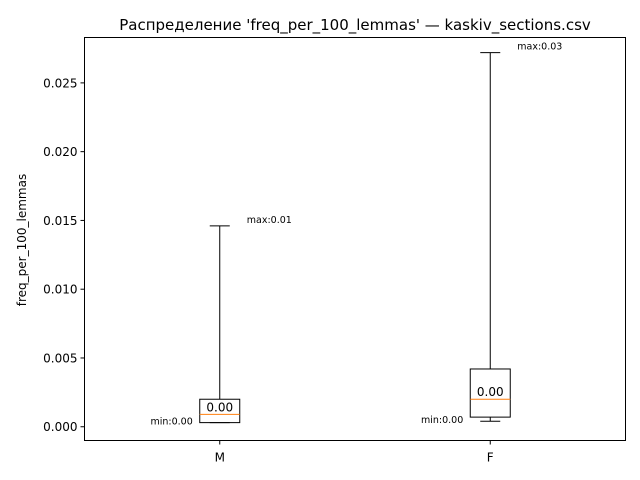  I want to click on x-tick-label: M, so click(220, 458).